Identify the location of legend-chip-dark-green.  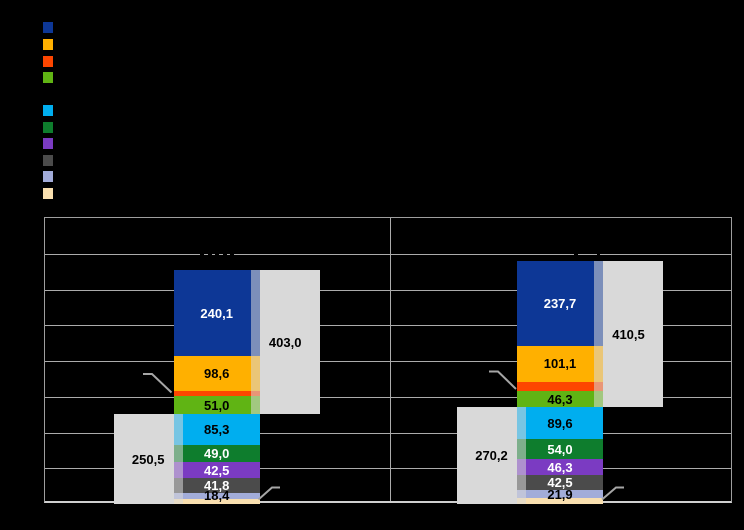
(48, 127).